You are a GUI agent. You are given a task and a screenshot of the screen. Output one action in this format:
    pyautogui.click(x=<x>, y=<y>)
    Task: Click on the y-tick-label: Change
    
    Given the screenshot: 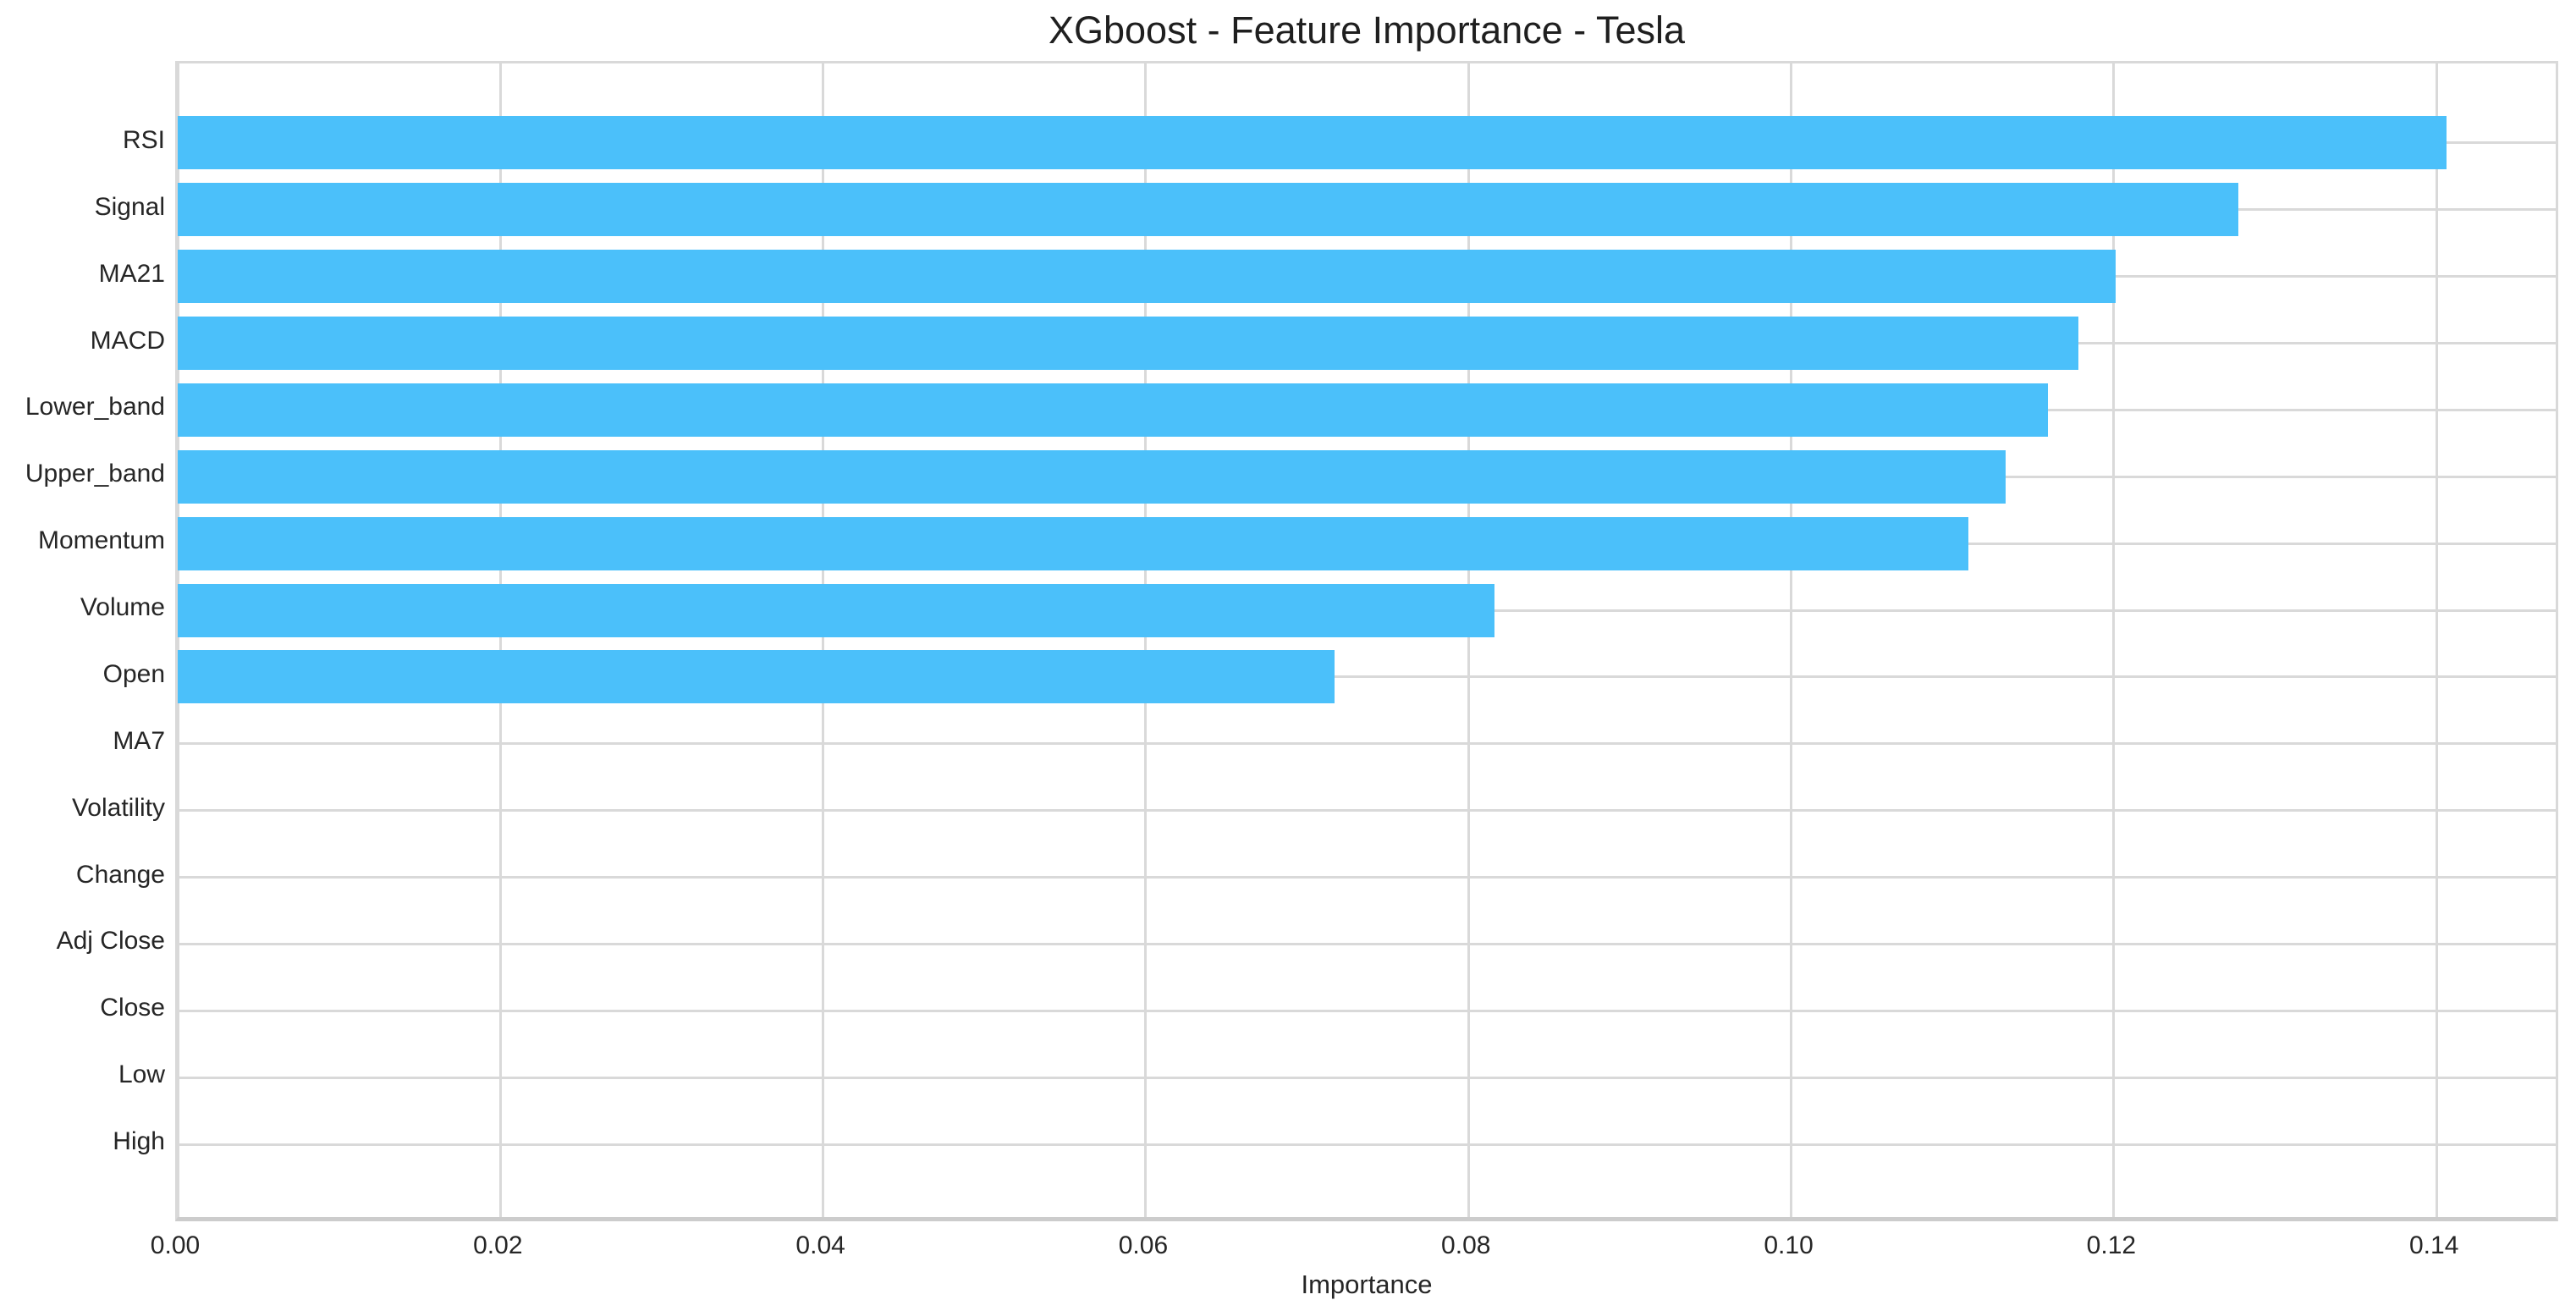 What is the action you would take?
    pyautogui.click(x=120, y=875)
    